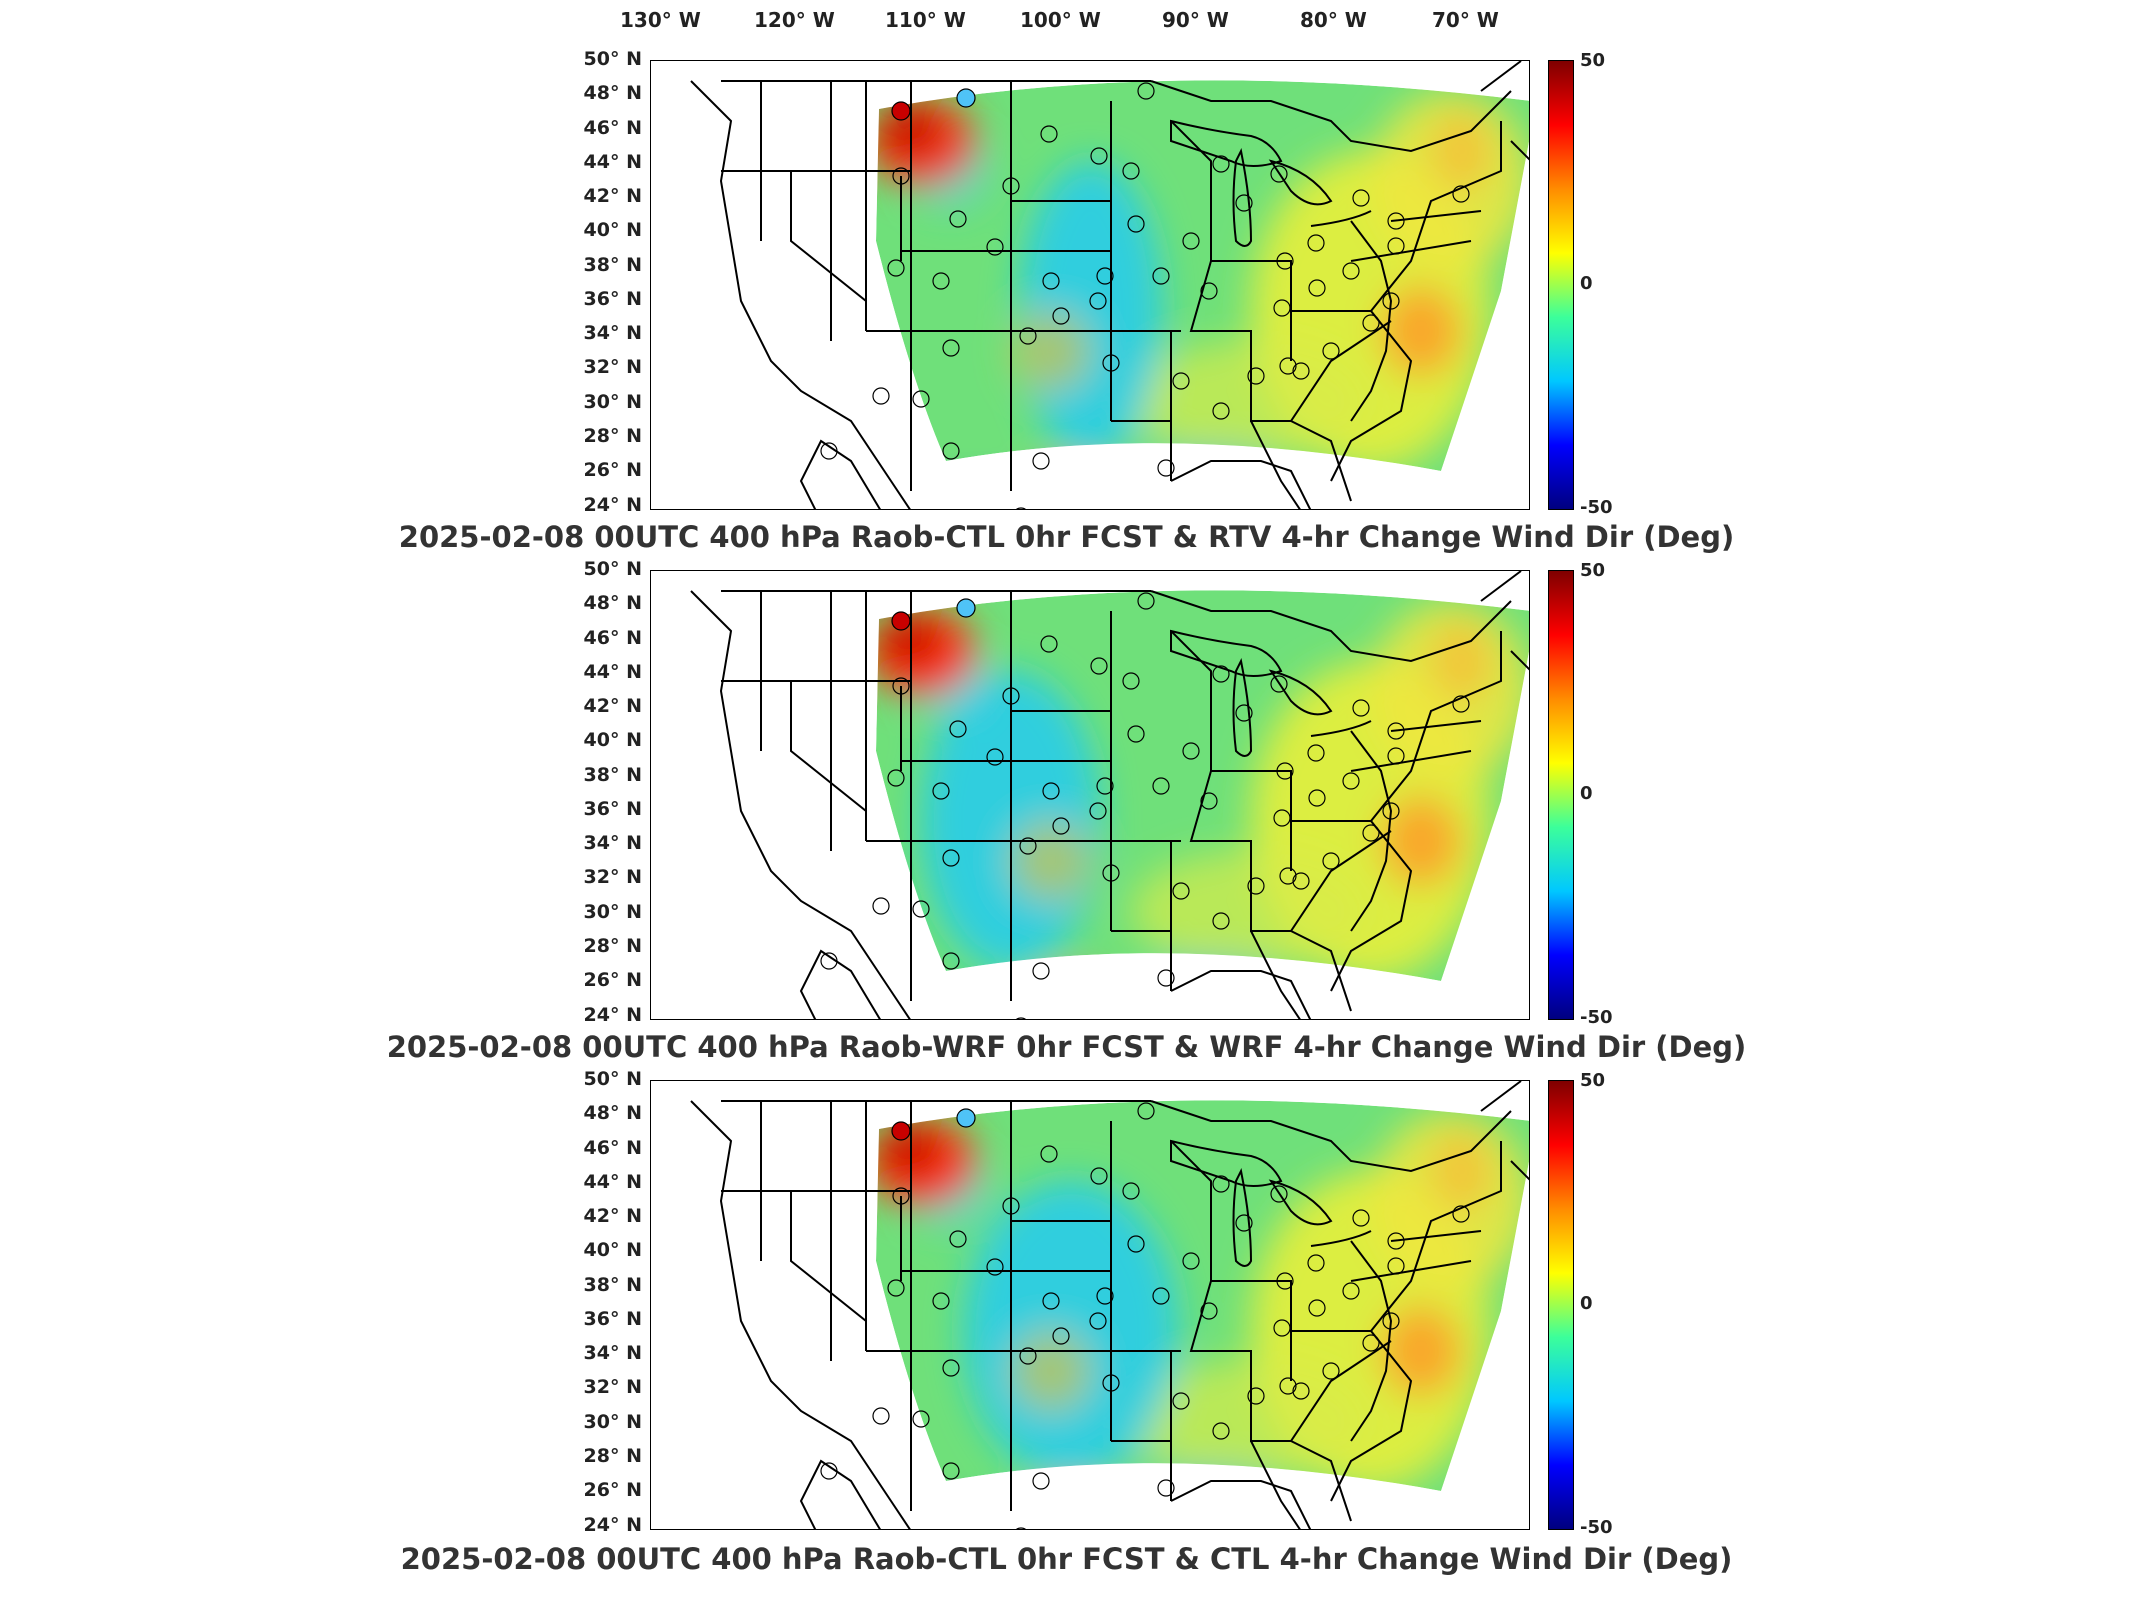 The height and width of the screenshot is (1600, 2133). What do you see at coordinates (612, 774) in the screenshot?
I see `lat-label: 38° N` at bounding box center [612, 774].